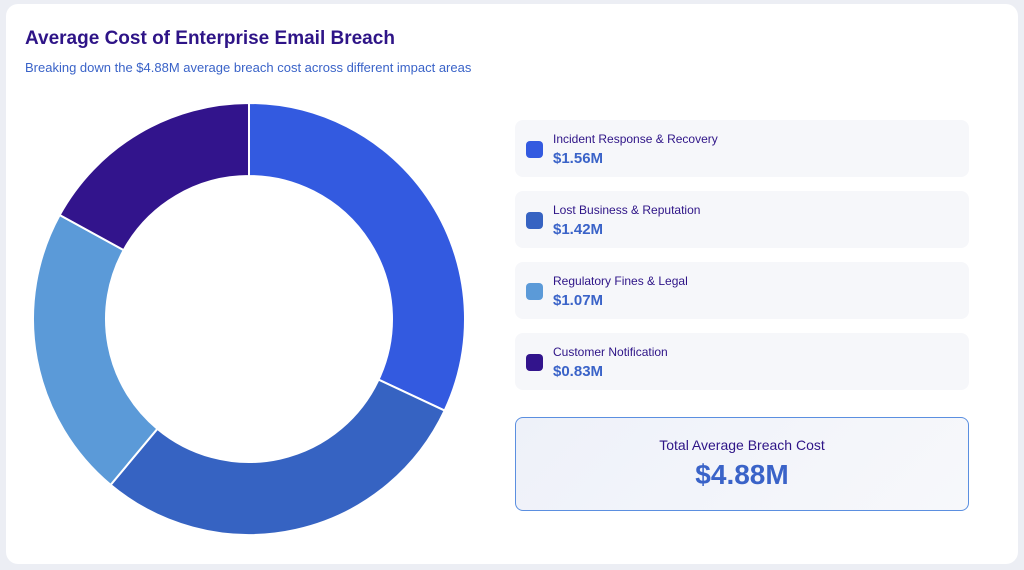 The width and height of the screenshot is (1024, 570). I want to click on total-cost-box: Total Average Breach Cost $4.88M, so click(742, 464).